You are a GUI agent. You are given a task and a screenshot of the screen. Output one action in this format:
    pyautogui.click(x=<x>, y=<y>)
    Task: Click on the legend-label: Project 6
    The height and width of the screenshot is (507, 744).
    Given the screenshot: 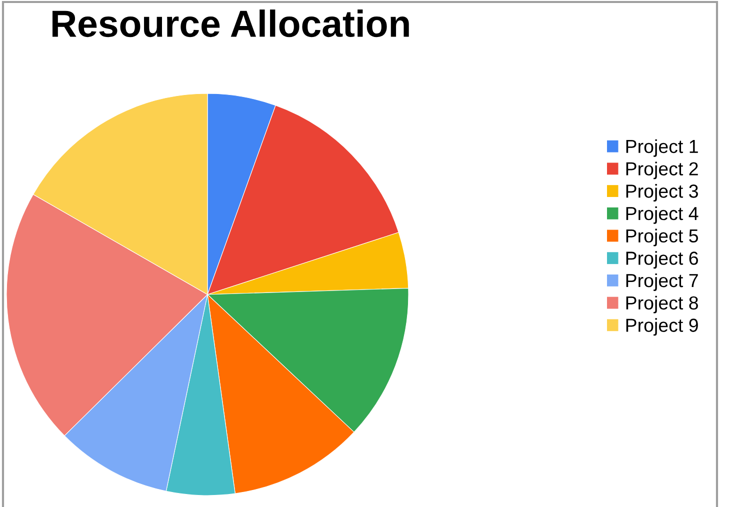 What is the action you would take?
    pyautogui.click(x=662, y=260)
    